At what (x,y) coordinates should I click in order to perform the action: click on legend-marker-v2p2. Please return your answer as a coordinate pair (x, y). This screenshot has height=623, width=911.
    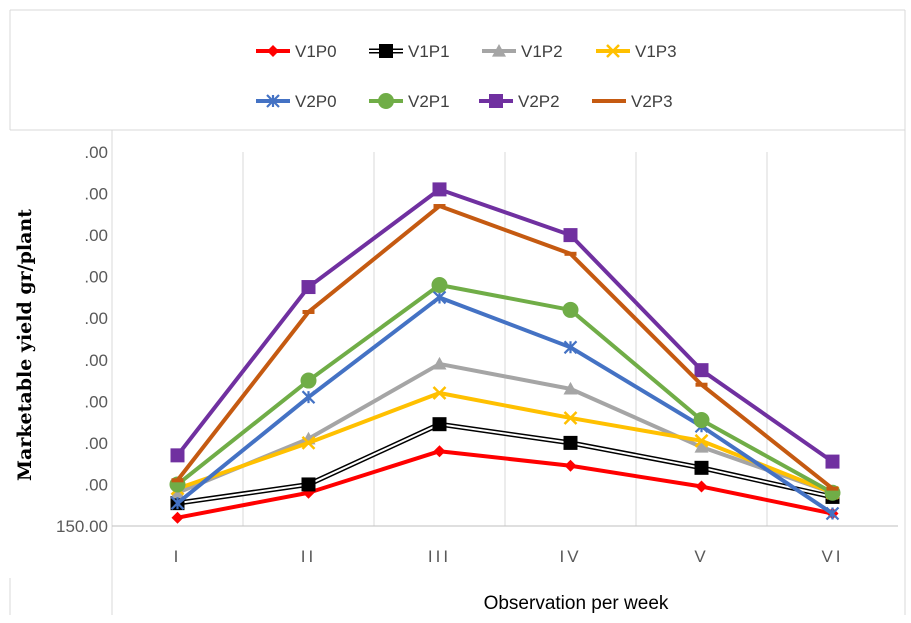
    Looking at the image, I should click on (496, 101).